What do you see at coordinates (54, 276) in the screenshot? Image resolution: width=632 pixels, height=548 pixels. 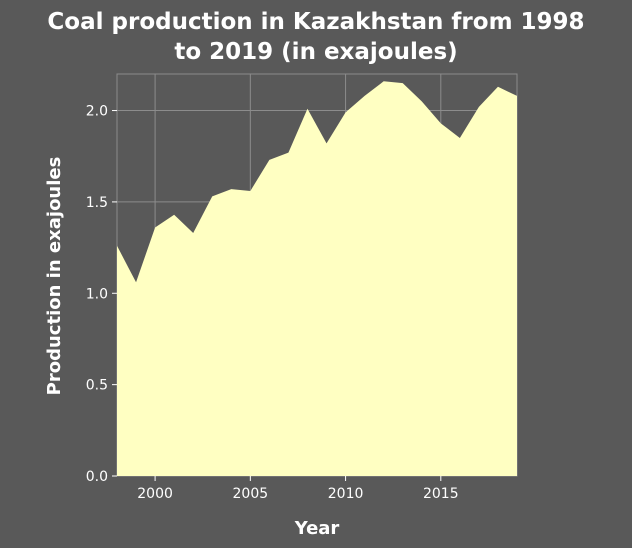 I see `y-axis-title: Production in exajoules` at bounding box center [54, 276].